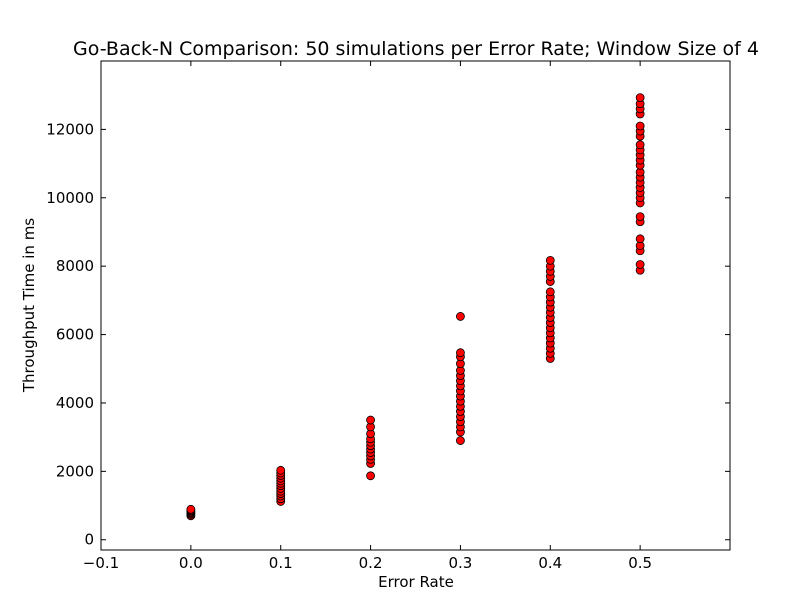  I want to click on y-tick-label: 0, so click(89, 540).